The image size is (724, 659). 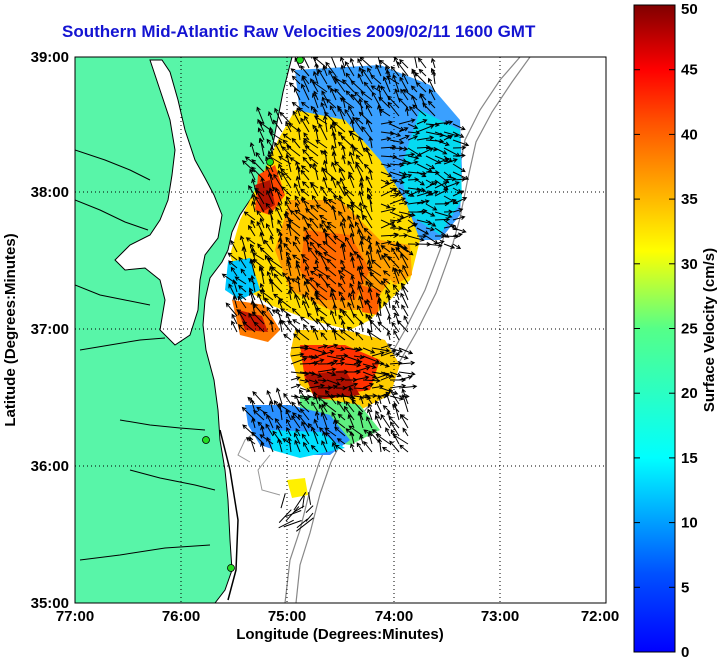 I want to click on x-tick-label: 74:00, so click(x=394, y=616).